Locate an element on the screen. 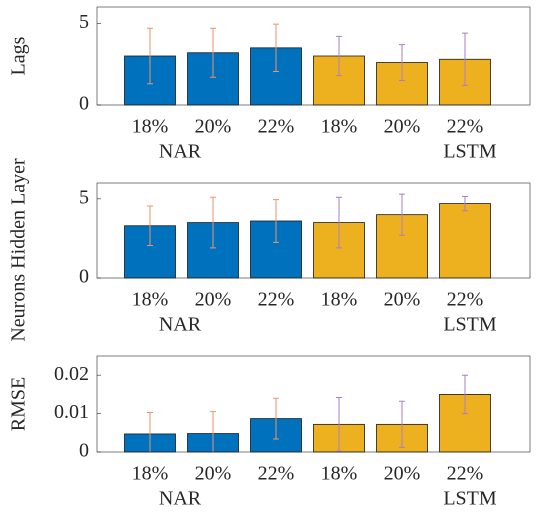 The image size is (550, 512). bar is located at coordinates (465, 241).